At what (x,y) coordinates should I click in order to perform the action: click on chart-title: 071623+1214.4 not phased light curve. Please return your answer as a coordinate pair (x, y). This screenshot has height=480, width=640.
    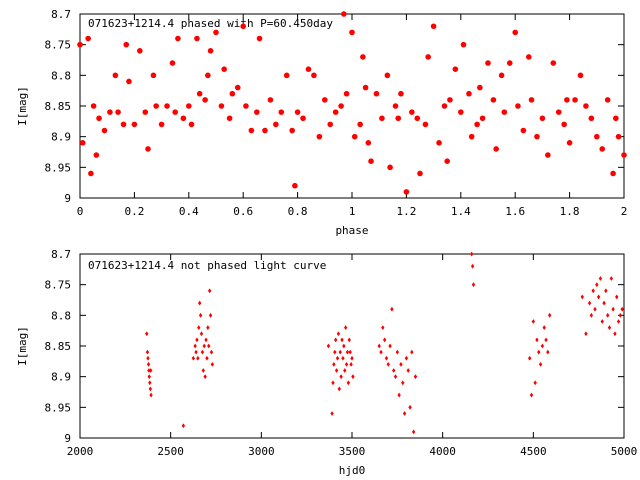
    Looking at the image, I should click on (207, 265).